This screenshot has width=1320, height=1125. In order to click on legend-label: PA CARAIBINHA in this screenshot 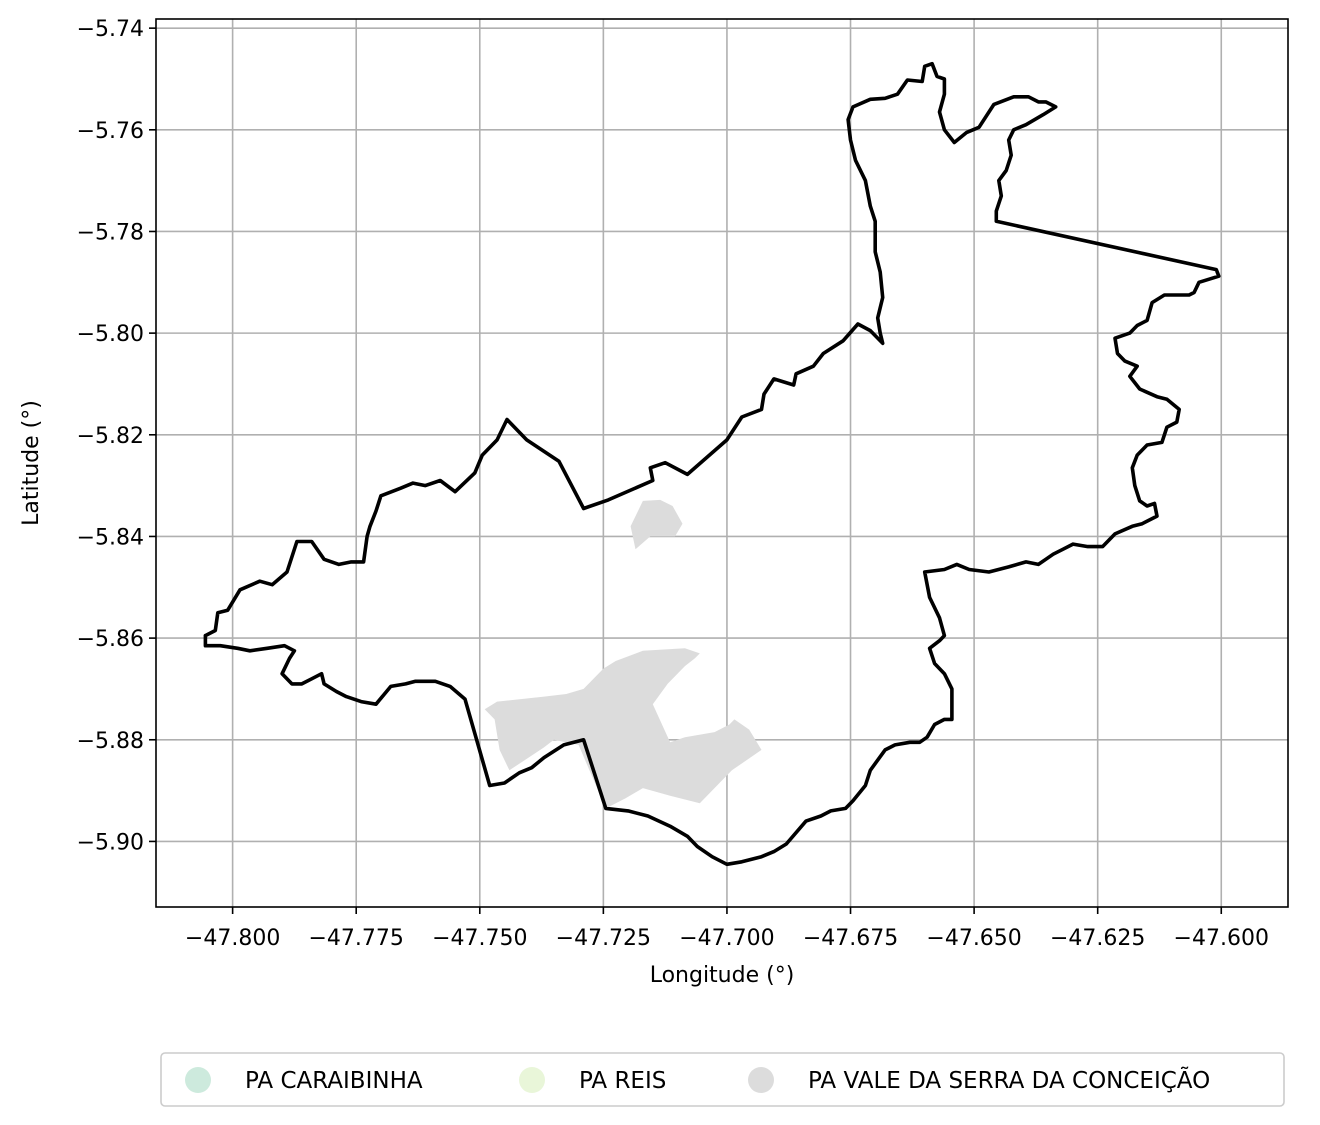, I will do `click(334, 1081)`.